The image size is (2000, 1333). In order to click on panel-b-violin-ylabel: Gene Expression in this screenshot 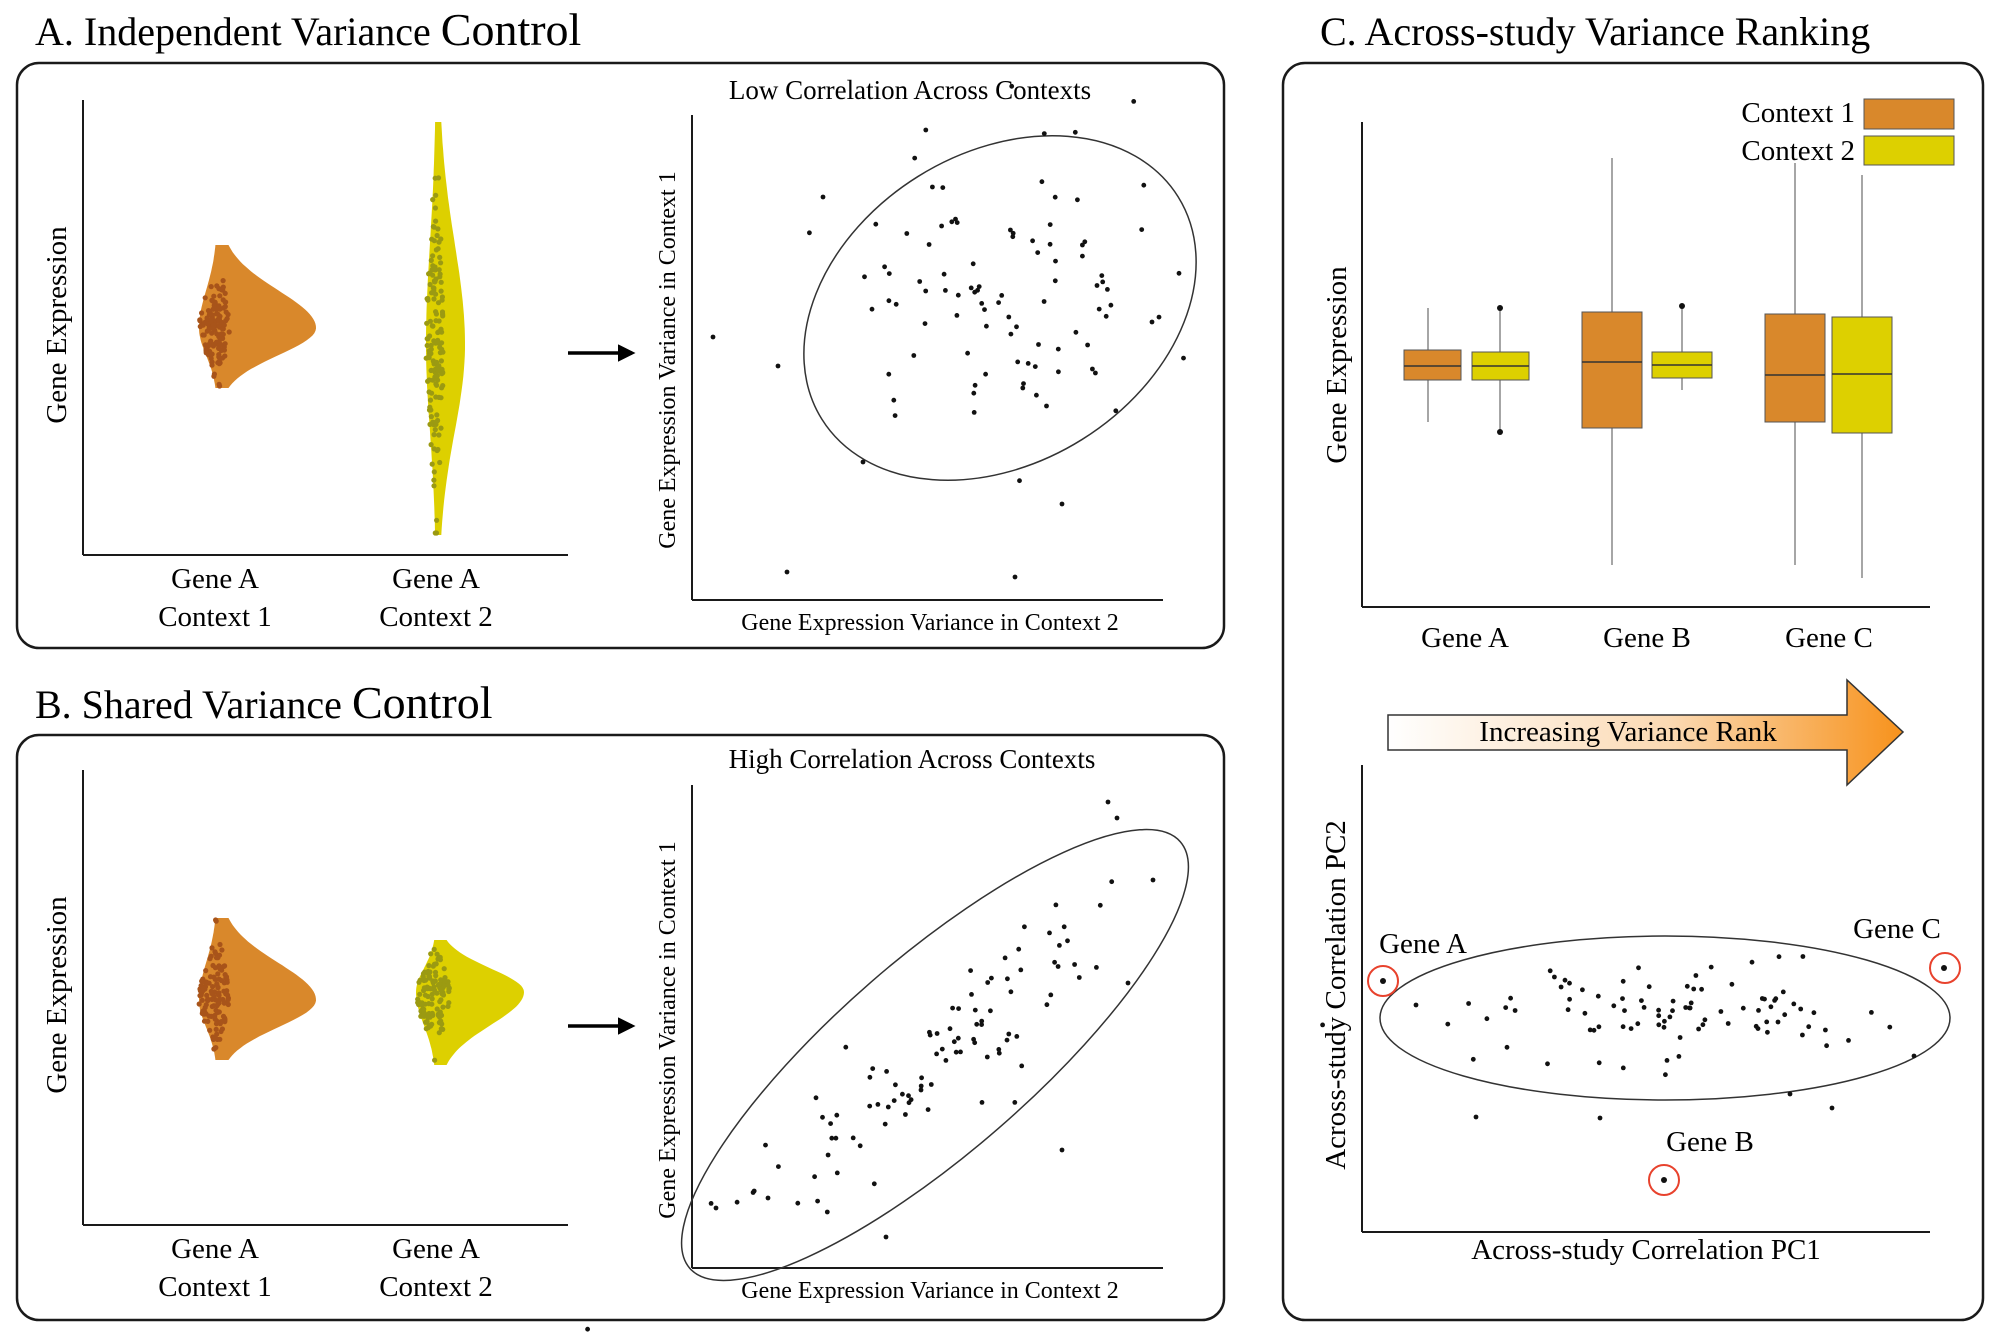, I will do `click(57, 995)`.